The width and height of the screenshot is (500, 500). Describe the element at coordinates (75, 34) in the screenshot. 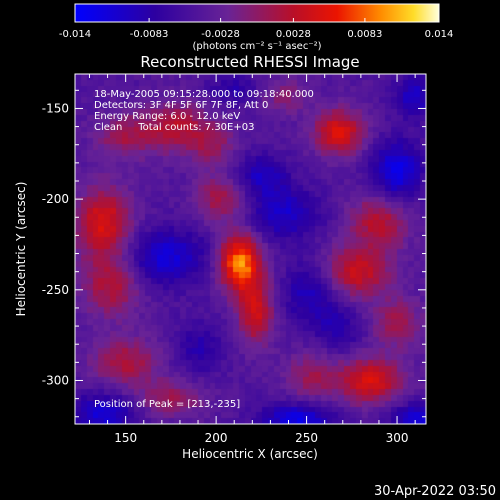

I see `colorbar-tick-label: -0.014` at that location.